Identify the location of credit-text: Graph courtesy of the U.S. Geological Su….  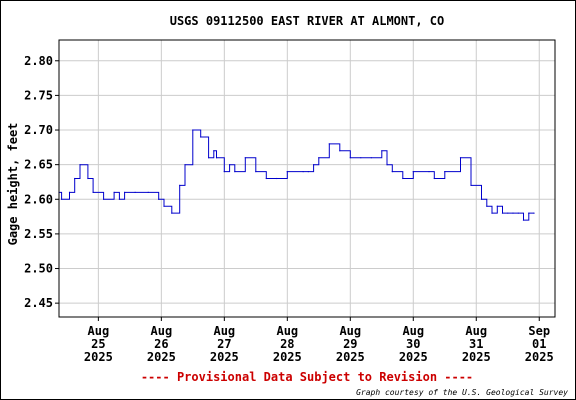
(462, 392).